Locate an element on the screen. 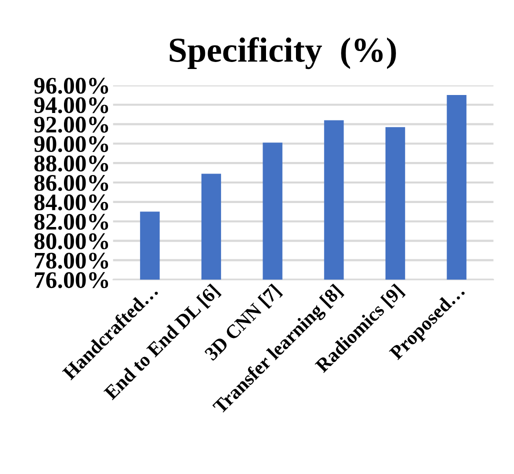  y-tick-label: 94.00% is located at coordinates (71, 105).